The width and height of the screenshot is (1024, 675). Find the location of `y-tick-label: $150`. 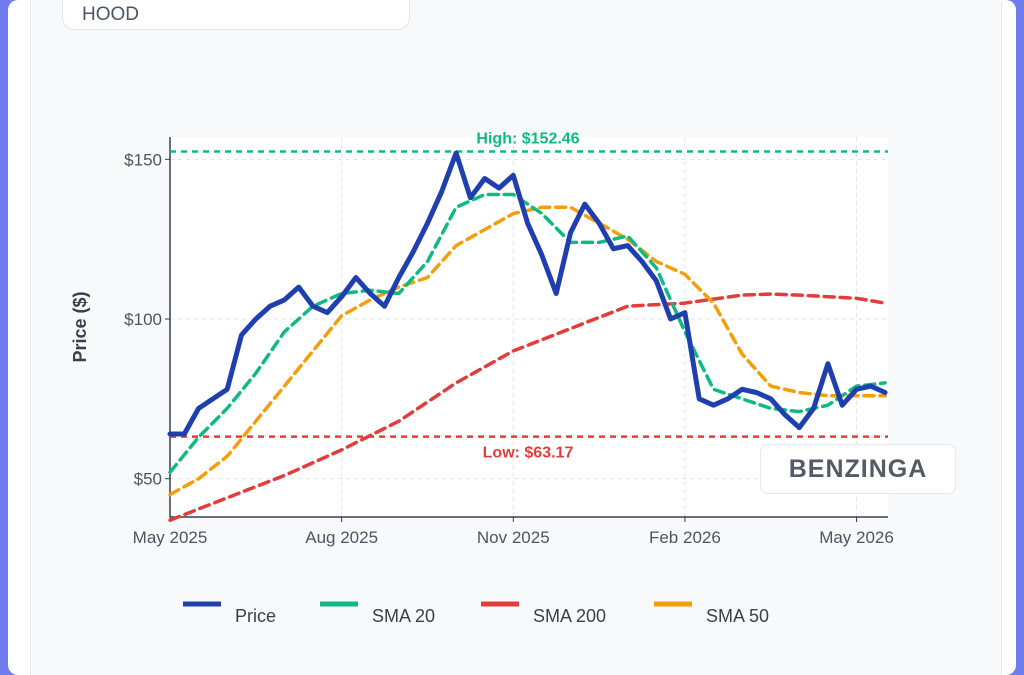

y-tick-label: $150 is located at coordinates (143, 159).